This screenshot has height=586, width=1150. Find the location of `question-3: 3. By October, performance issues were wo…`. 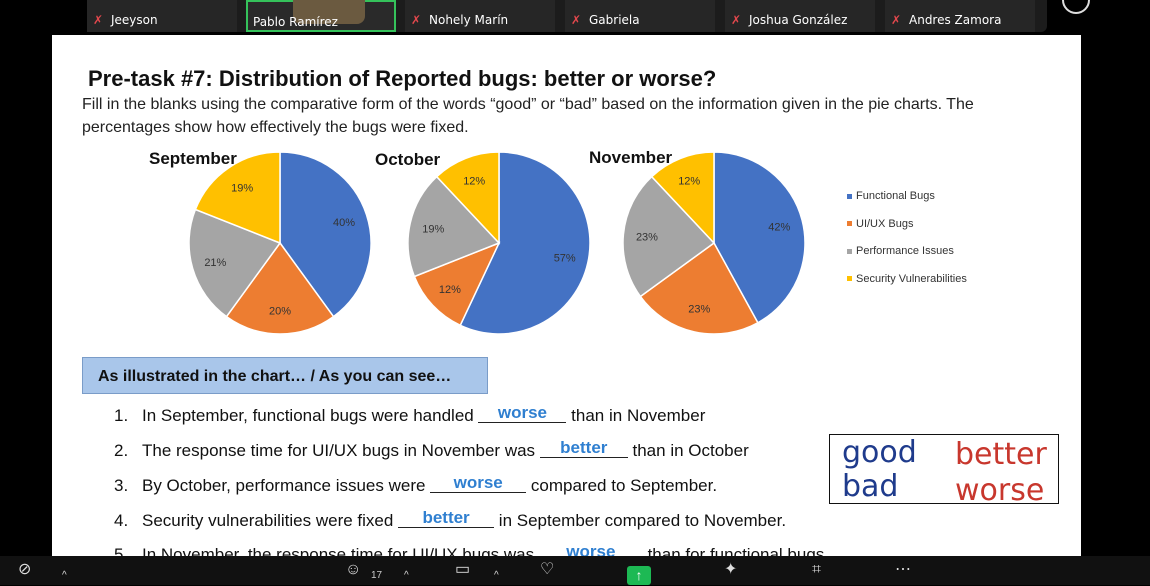

question-3: 3. By October, performance issues were wo… is located at coordinates (416, 484).